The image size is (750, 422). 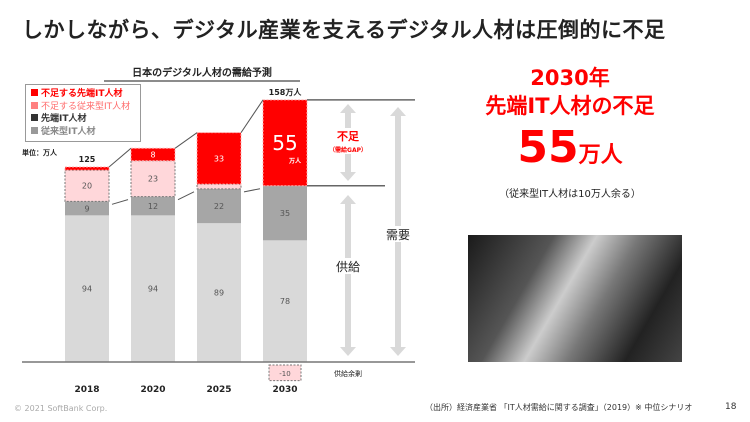 I want to click on segment-label: -10, so click(x=284, y=374).